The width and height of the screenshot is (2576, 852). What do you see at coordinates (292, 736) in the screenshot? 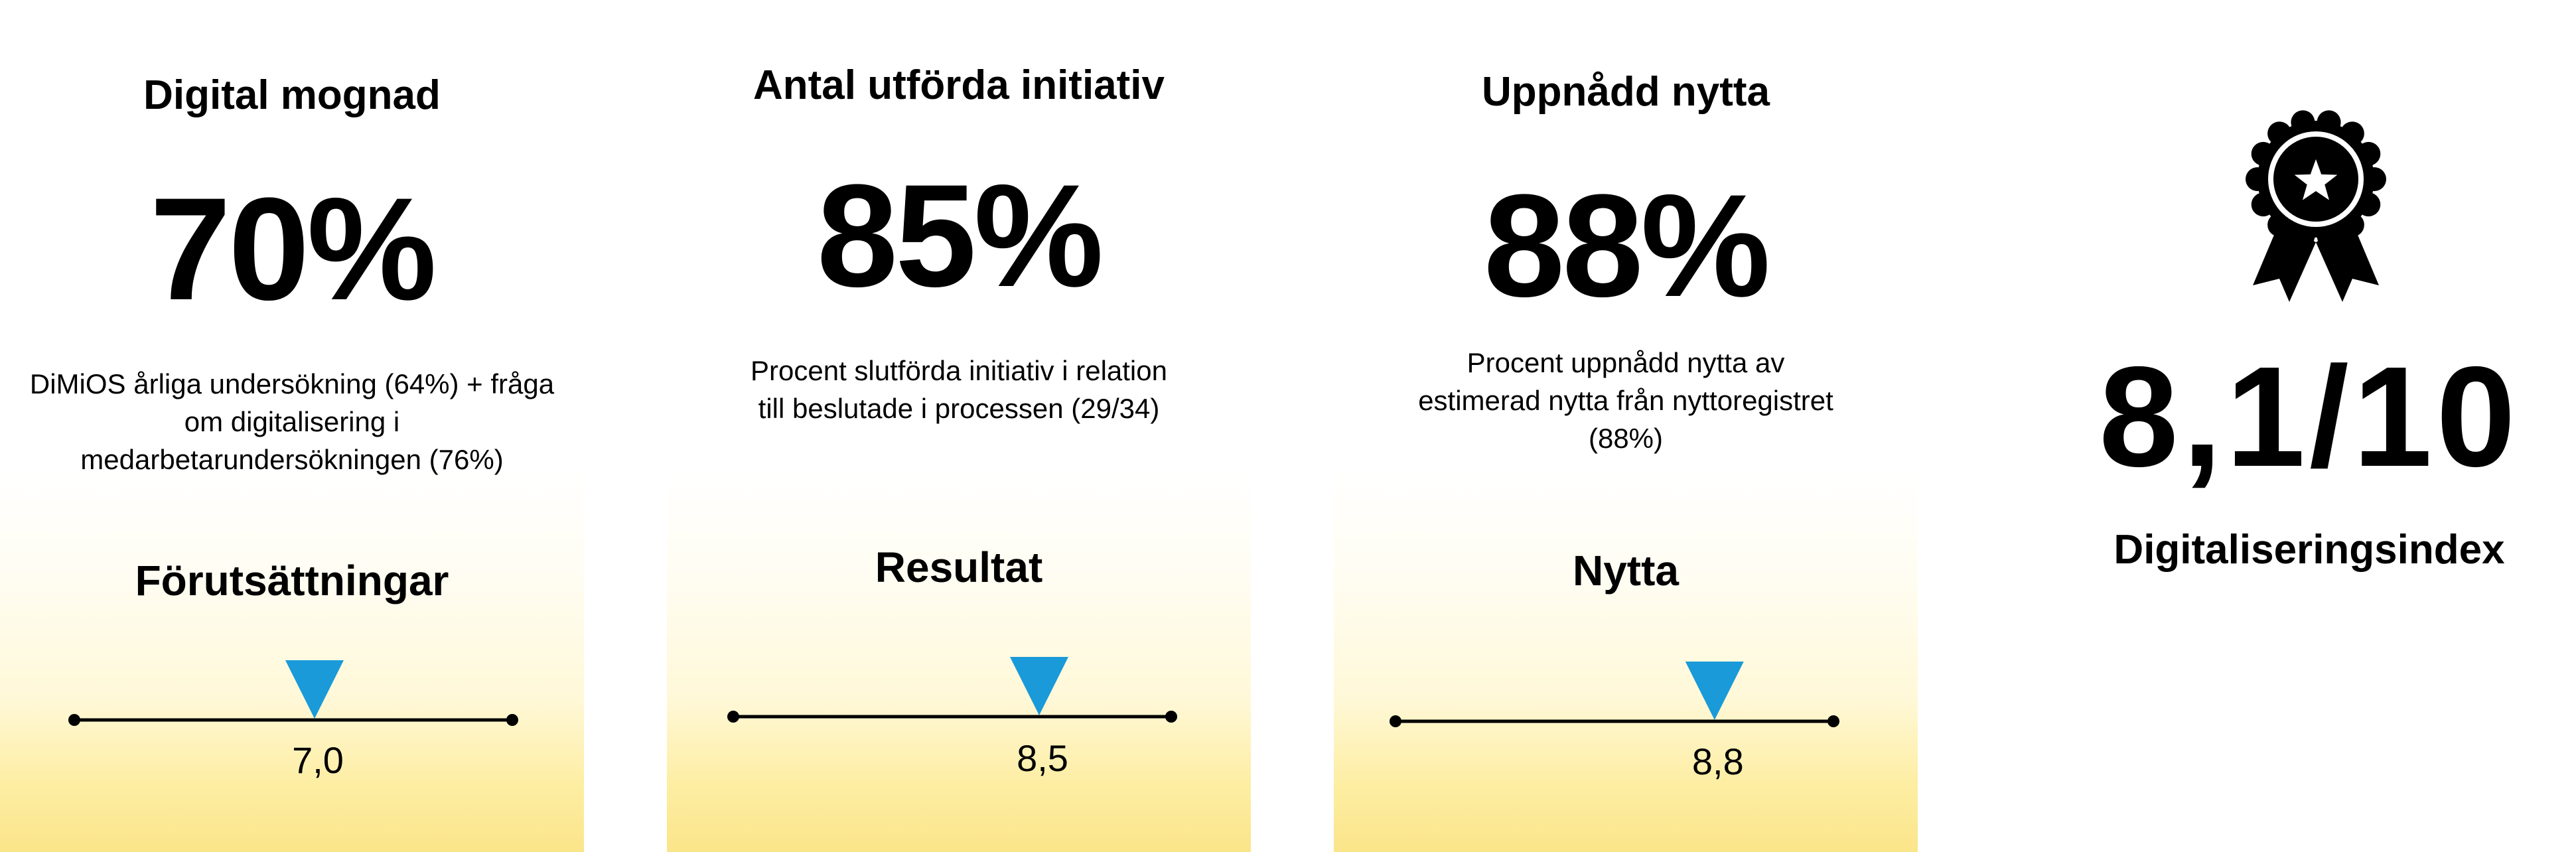
I see `score-scale: 7,0` at bounding box center [292, 736].